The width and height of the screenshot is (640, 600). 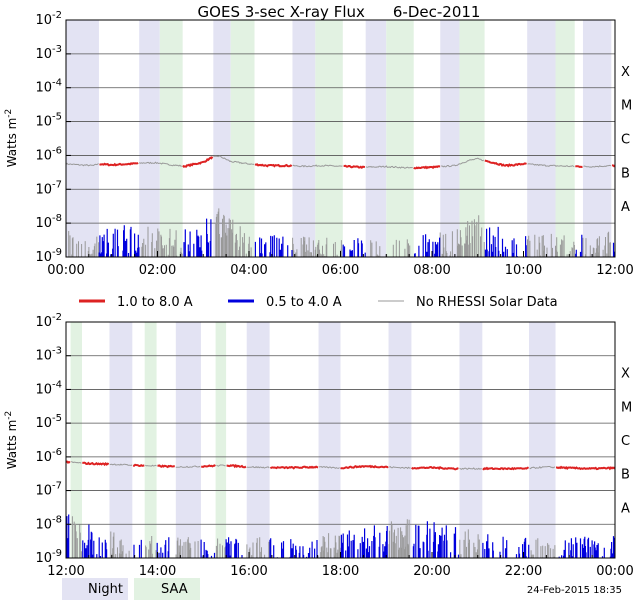 I want to click on x-tick-label: 22:00, so click(x=523, y=571).